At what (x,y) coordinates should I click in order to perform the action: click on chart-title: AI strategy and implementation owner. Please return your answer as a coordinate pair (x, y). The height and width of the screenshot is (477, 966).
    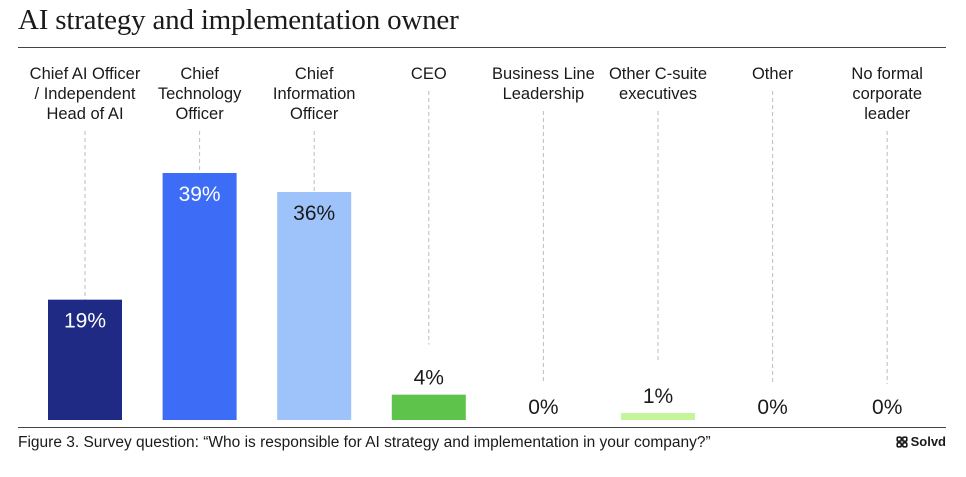
    Looking at the image, I should click on (238, 20).